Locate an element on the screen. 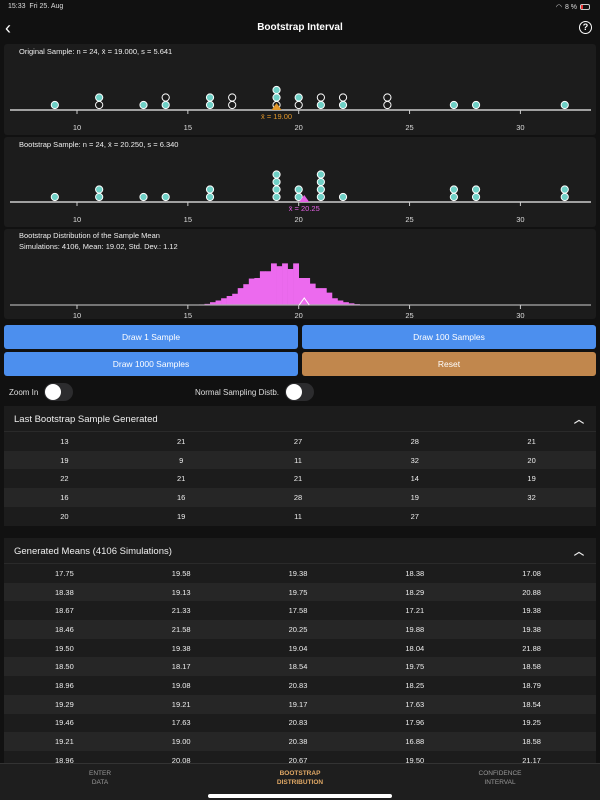 The image size is (600, 800). table-cell: 17.96 is located at coordinates (415, 723).